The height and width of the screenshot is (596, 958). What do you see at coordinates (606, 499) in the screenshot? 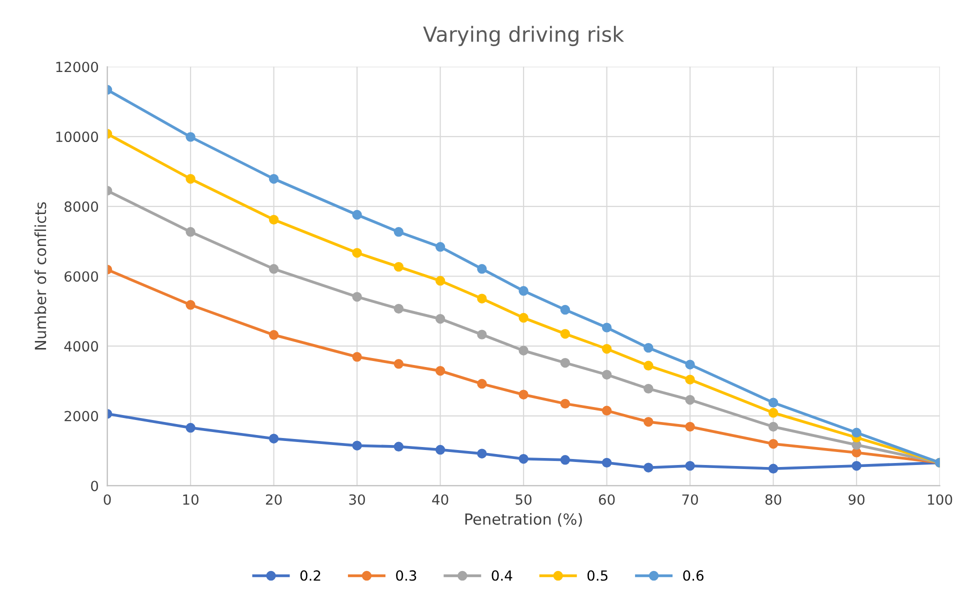
I see `x-tick-label: 60` at bounding box center [606, 499].